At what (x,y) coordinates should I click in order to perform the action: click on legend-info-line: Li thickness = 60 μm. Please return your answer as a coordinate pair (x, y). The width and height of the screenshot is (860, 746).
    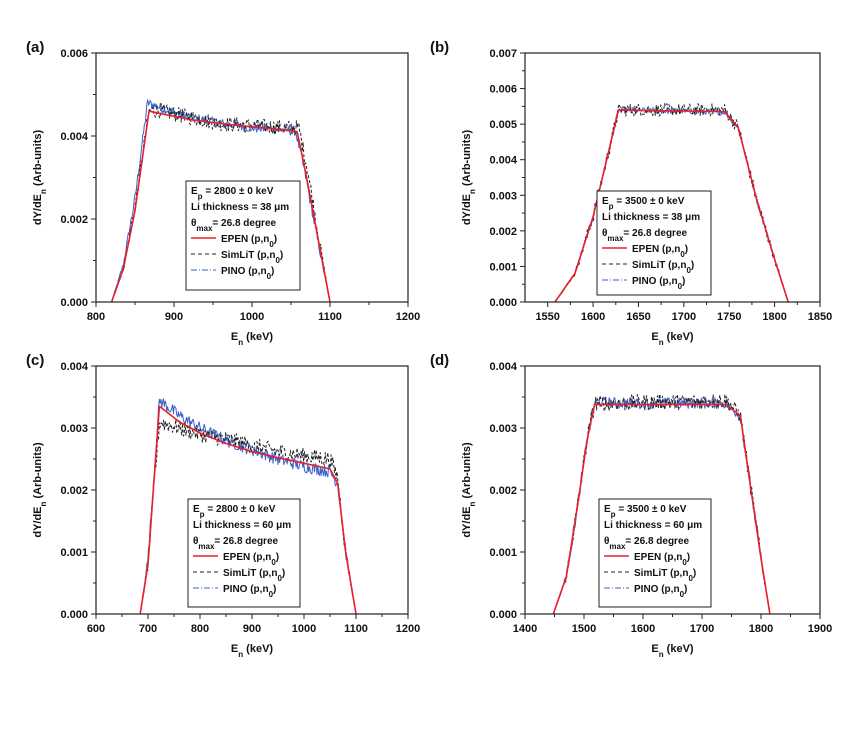
    Looking at the image, I should click on (242, 525).